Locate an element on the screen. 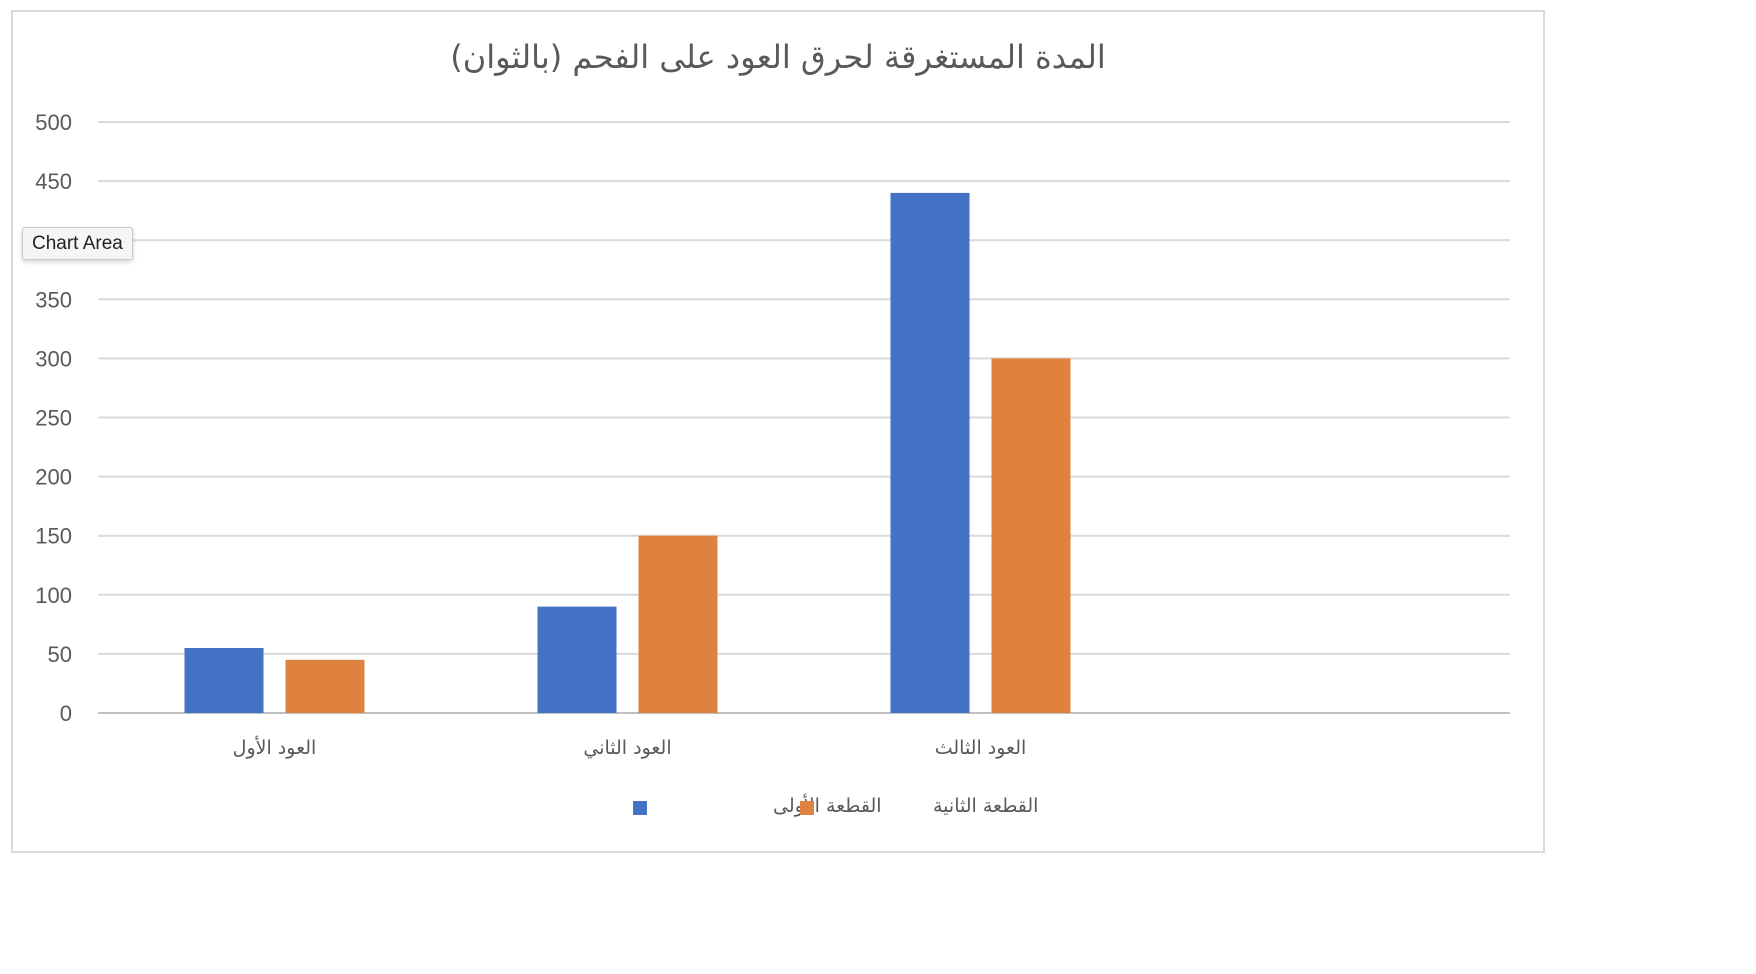 This screenshot has width=1756, height=974. y-tick-label: 450 is located at coordinates (53, 181).